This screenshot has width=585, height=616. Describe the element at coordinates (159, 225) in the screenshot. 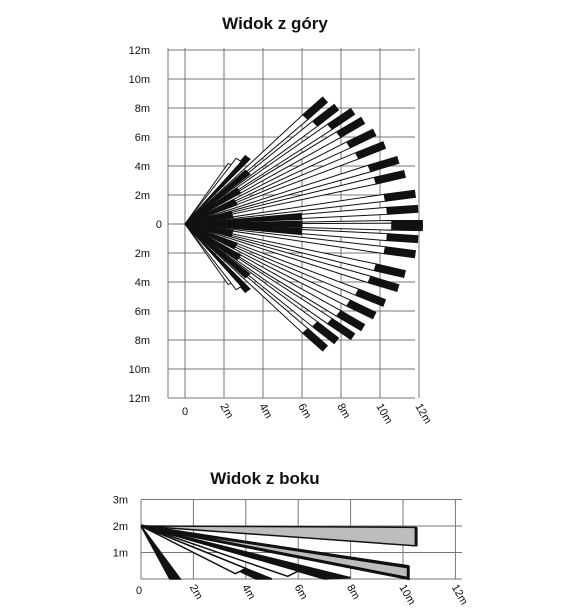

I see `top-y-tick-label: 0` at that location.